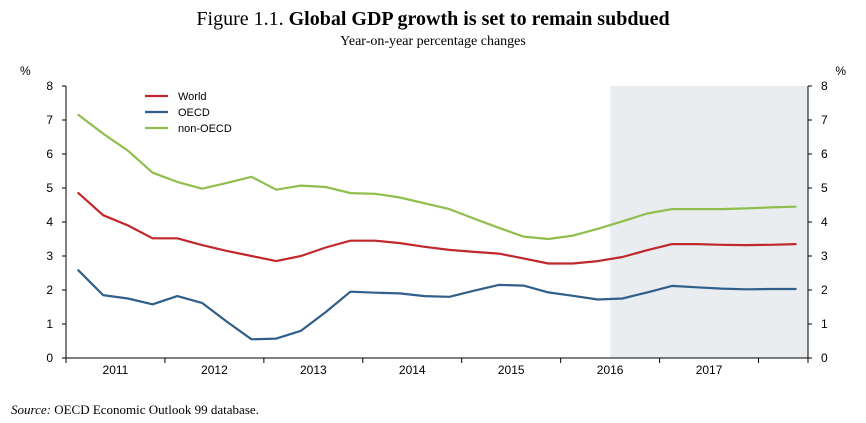  What do you see at coordinates (824, 256) in the screenshot?
I see `y-tick-label-right: 3` at bounding box center [824, 256].